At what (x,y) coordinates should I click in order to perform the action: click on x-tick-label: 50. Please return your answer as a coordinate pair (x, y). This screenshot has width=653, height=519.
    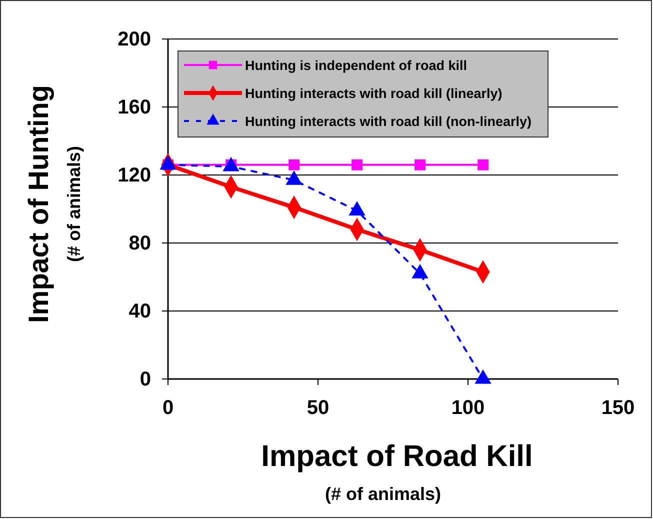
    Looking at the image, I should click on (318, 408).